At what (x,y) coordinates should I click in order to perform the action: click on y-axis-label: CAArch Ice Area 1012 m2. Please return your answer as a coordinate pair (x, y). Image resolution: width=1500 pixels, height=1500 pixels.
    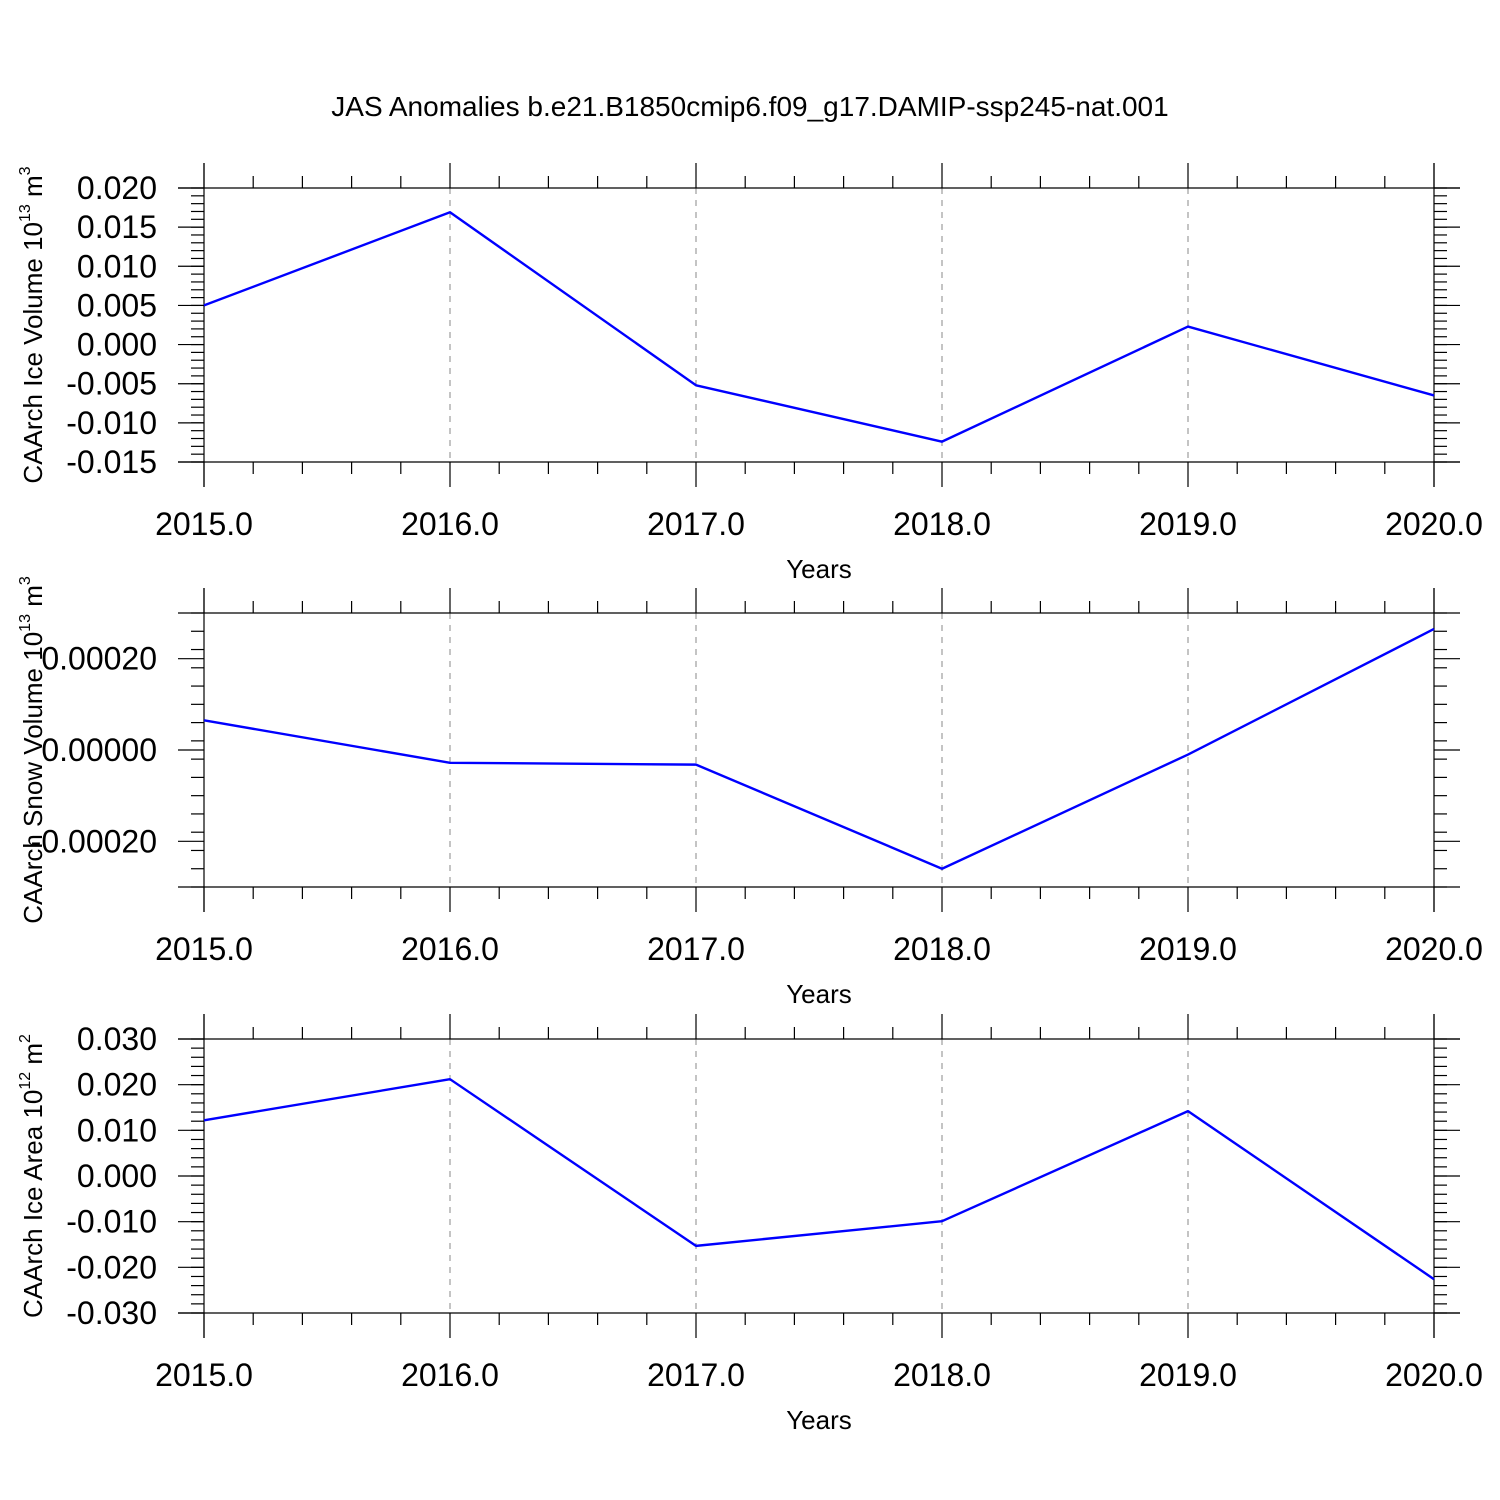
    Looking at the image, I should click on (32, 1176).